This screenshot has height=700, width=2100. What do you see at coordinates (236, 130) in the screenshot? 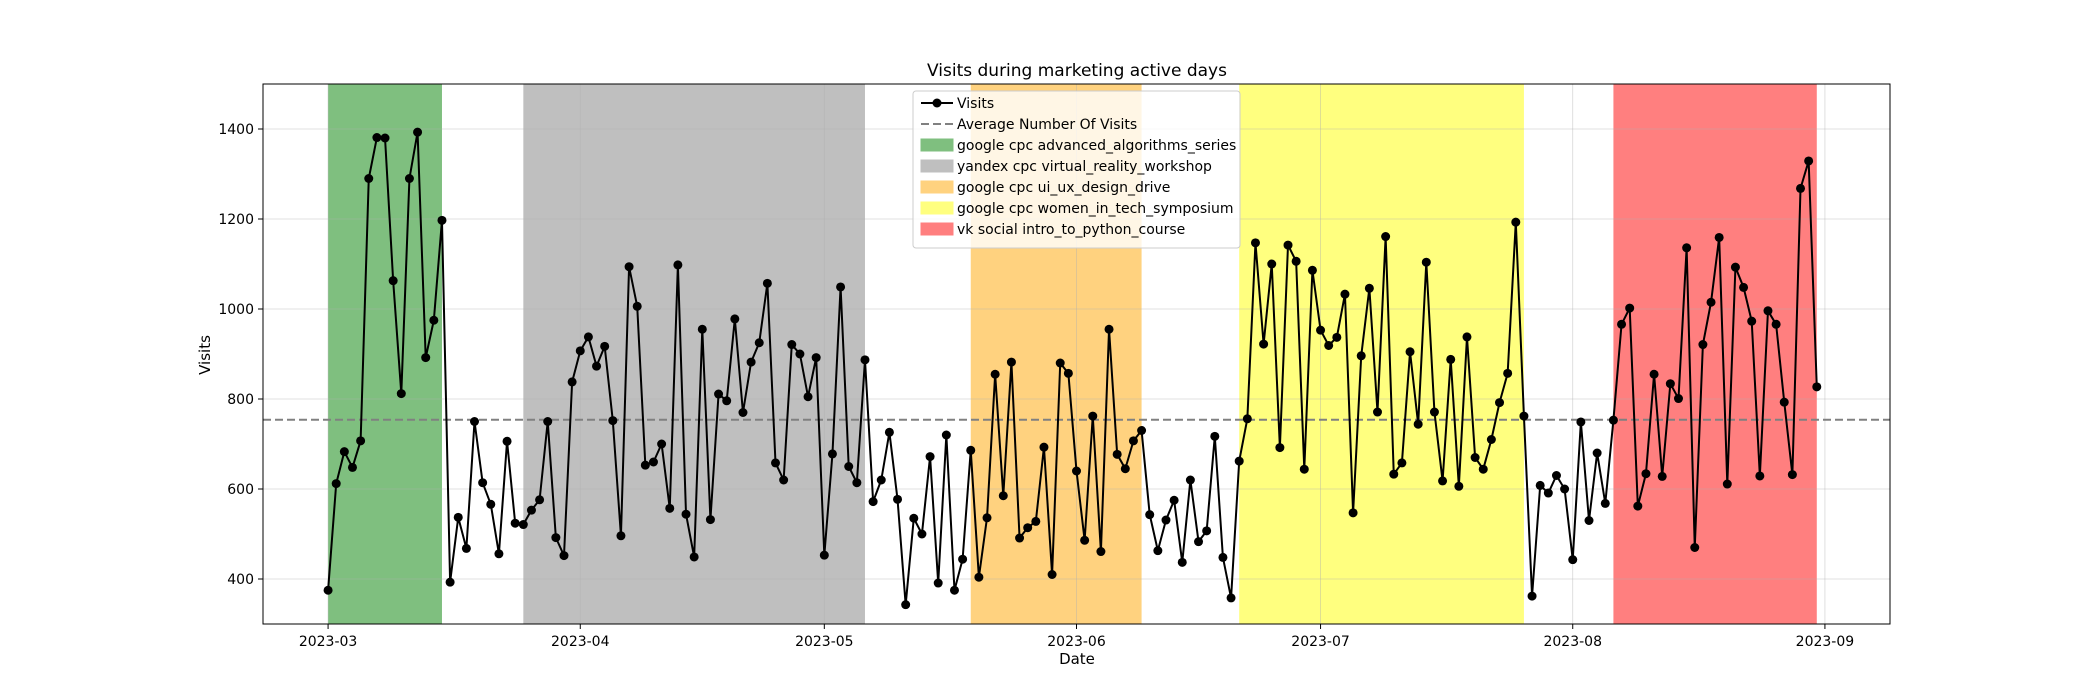
I see `y-tick-label-5: 1400` at bounding box center [236, 130].